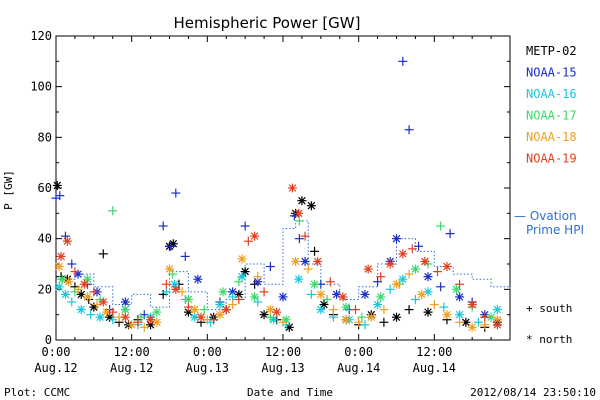 Image resolution: width=600 pixels, height=400 pixels. Describe the element at coordinates (132, 352) in the screenshot. I see `x-tick-label-time: 12:00` at that location.